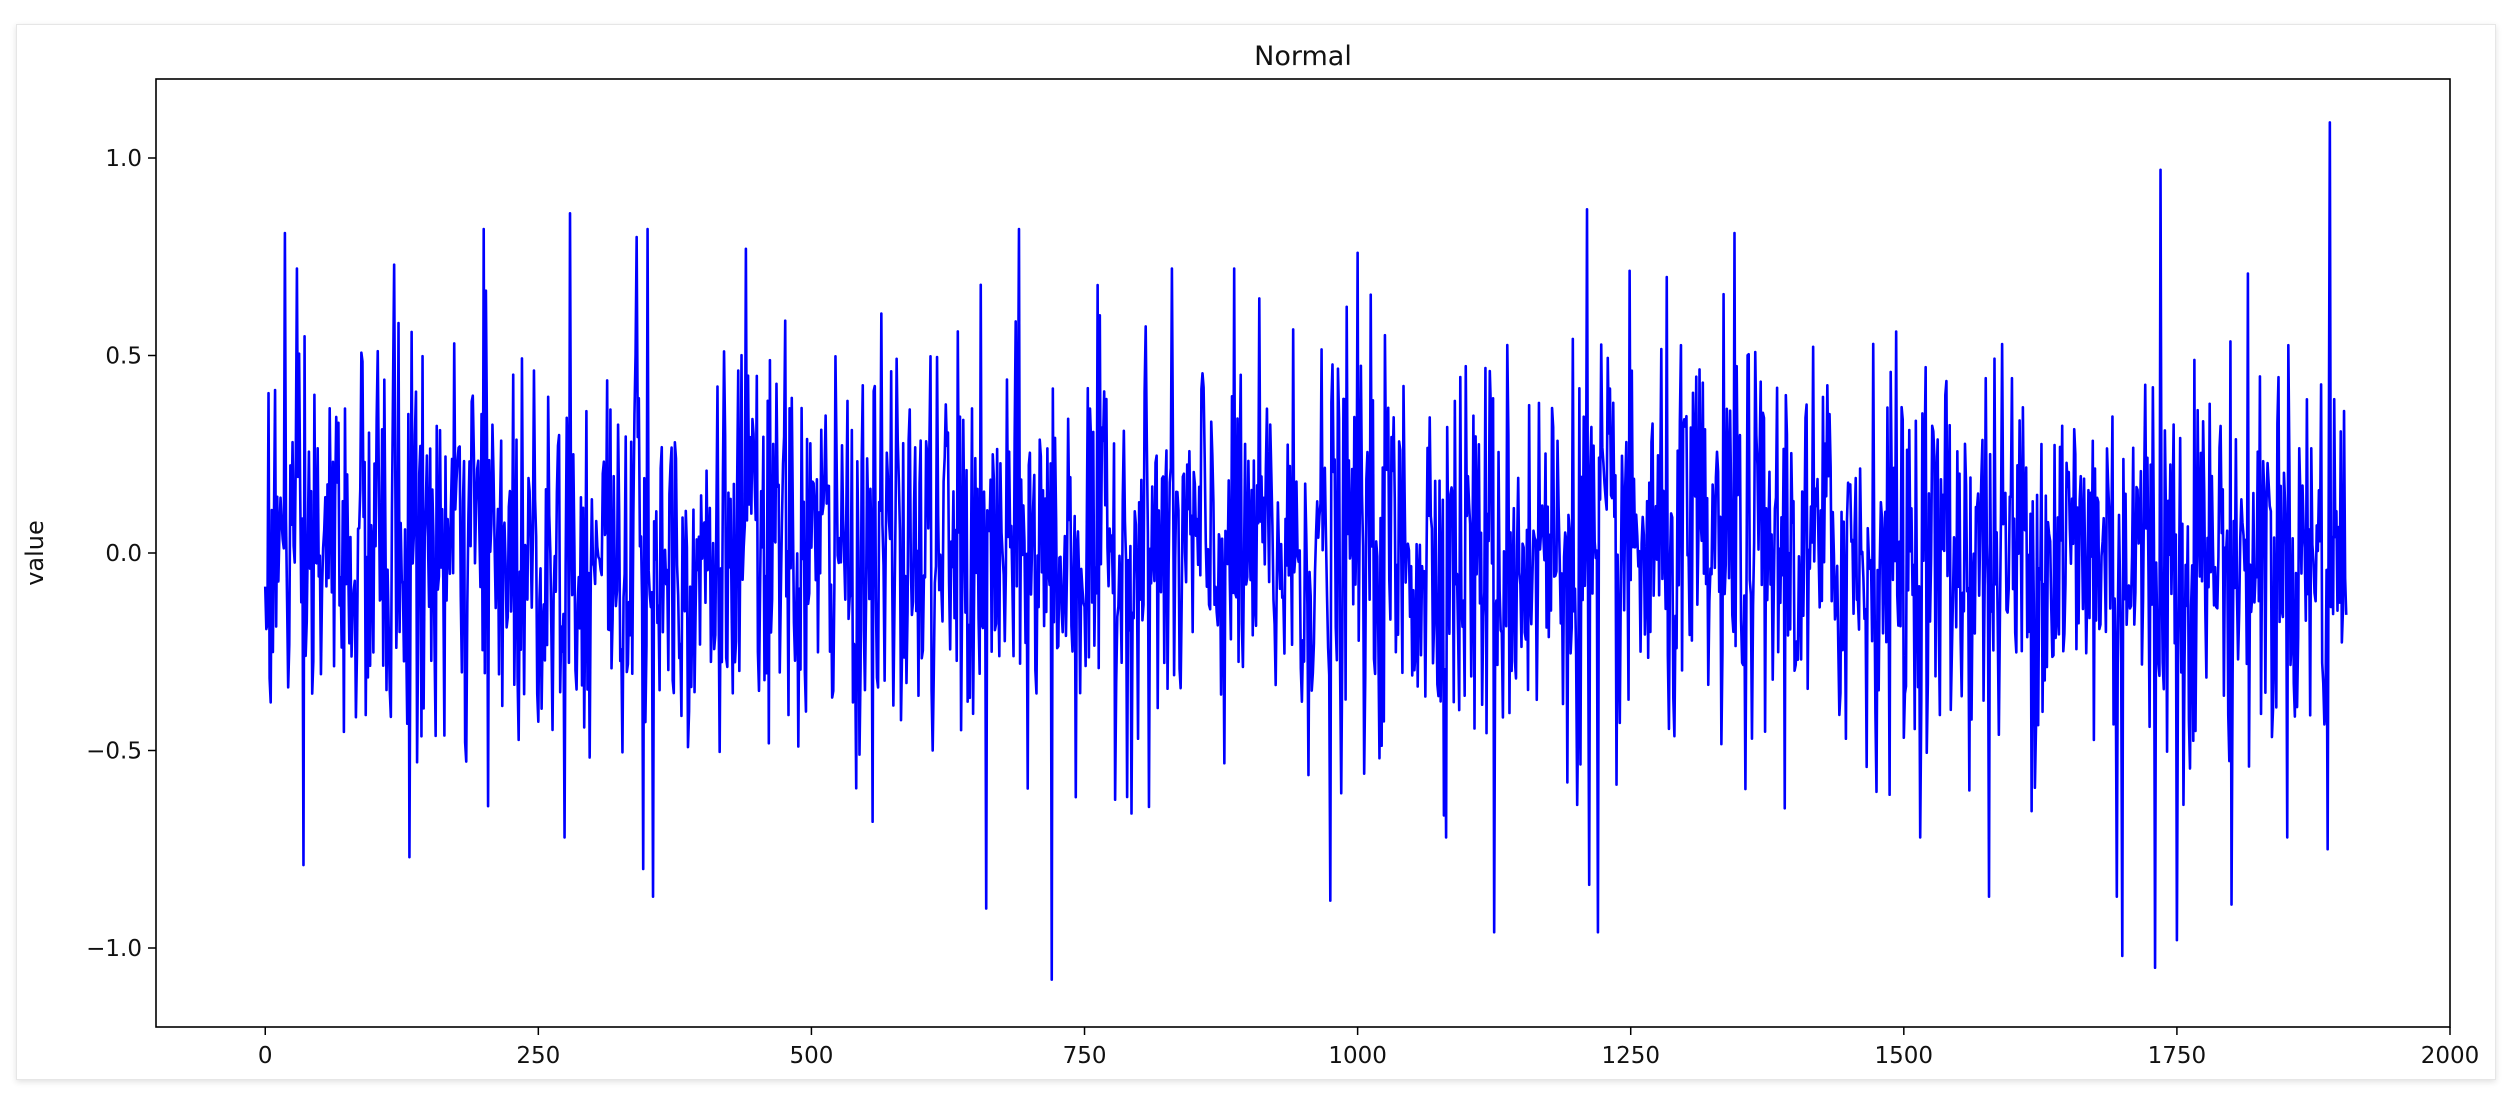 This screenshot has width=2514, height=1107. I want to click on y-tick-label: 1.0, so click(123, 159).